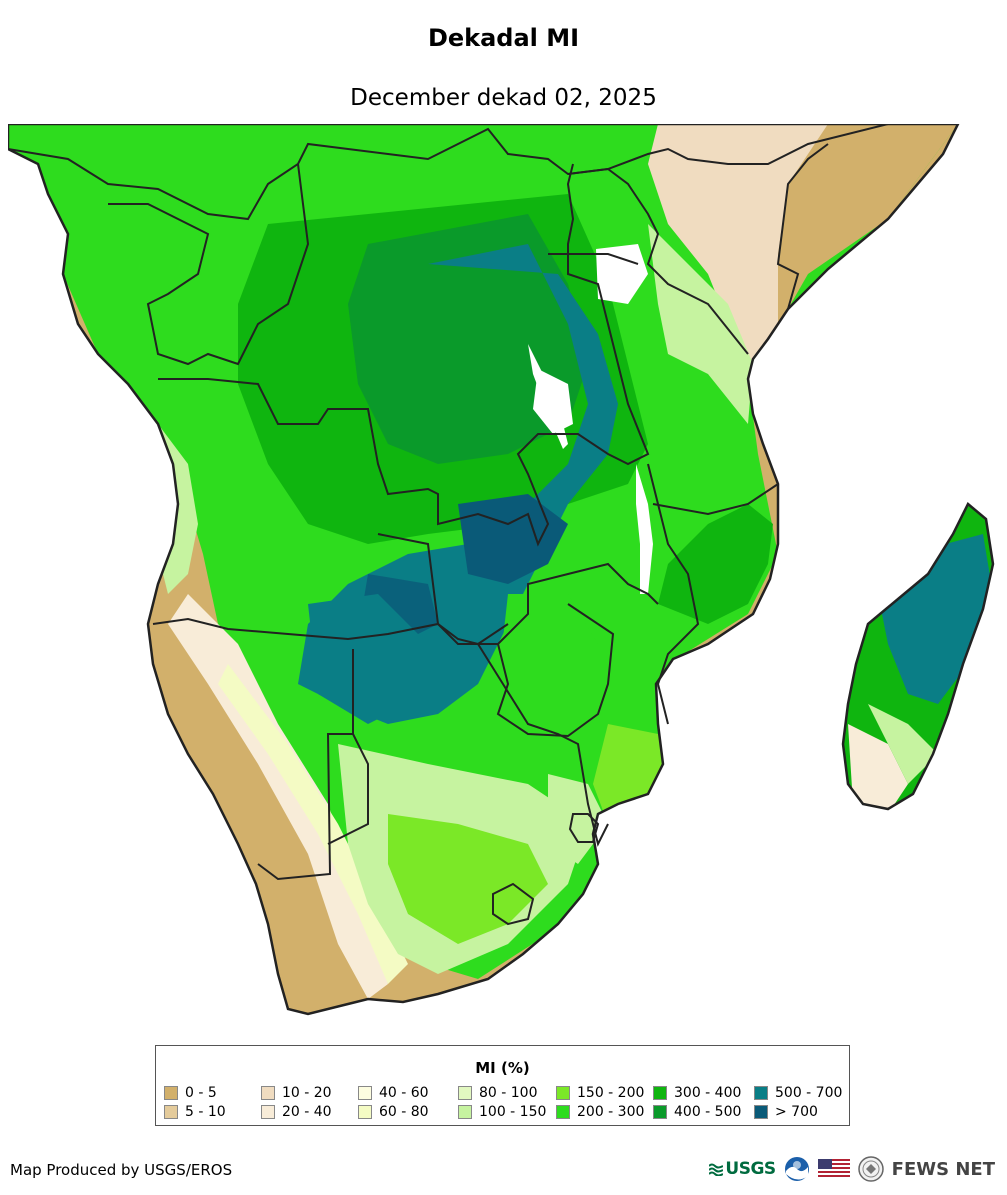 This screenshot has height=1195, width=1007. I want to click on legend-item: 0 - 5, so click(190, 1093).